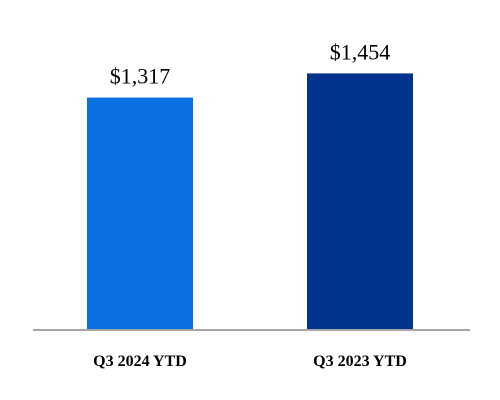 This screenshot has height=400, width=500. I want to click on bar-value-label-1: $1,317, so click(140, 76).